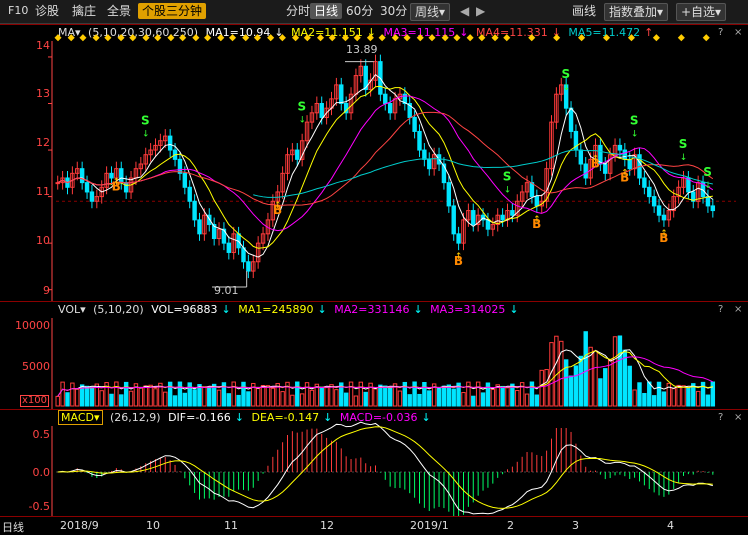  What do you see at coordinates (465, 11) in the screenshot?
I see `nav-left-icon: ◀` at bounding box center [465, 11].